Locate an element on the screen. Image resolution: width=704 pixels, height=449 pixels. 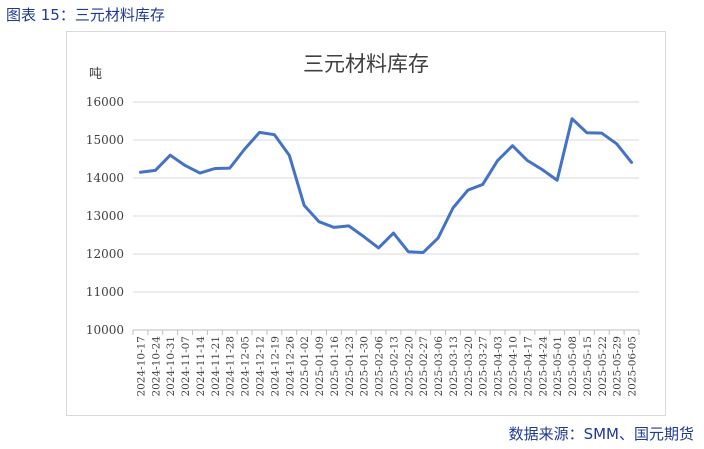
x-tick-label: 2024-11-21 is located at coordinates (216, 366).